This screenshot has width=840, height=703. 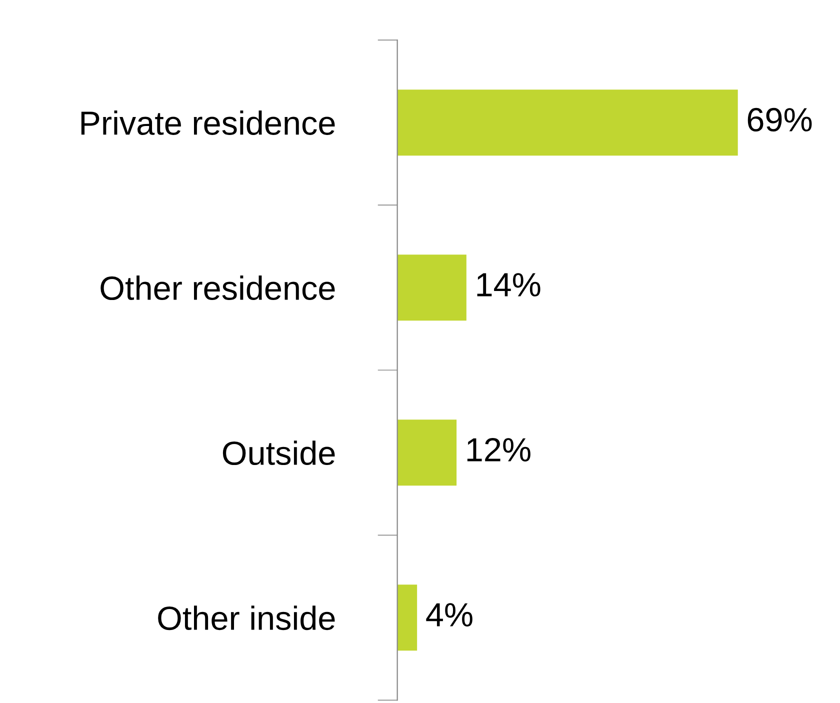 I want to click on y-tick-label: Private residence, so click(x=208, y=122).